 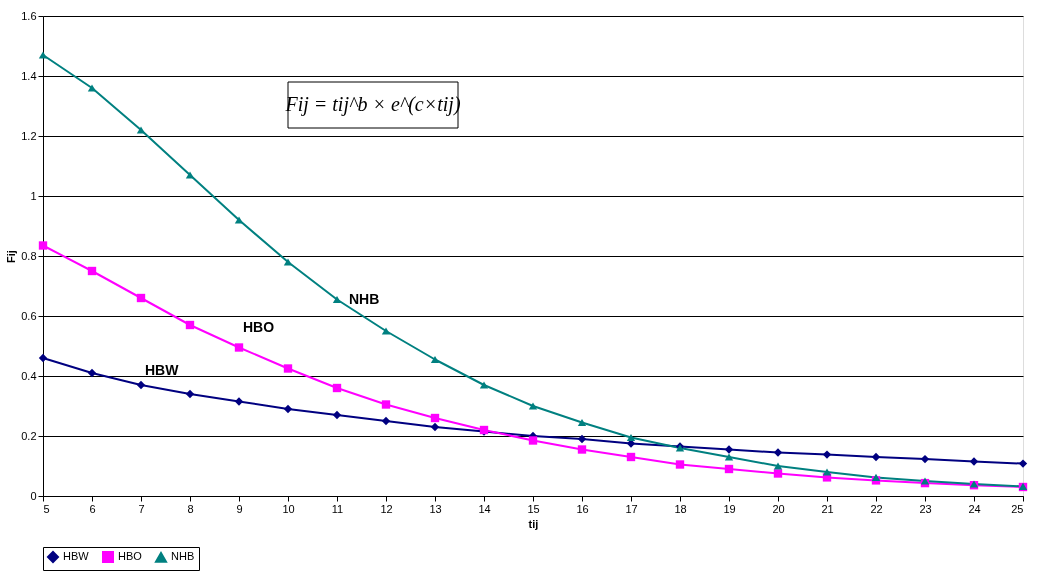 What do you see at coordinates (76, 556) in the screenshot?
I see `legend-label: HBW` at bounding box center [76, 556].